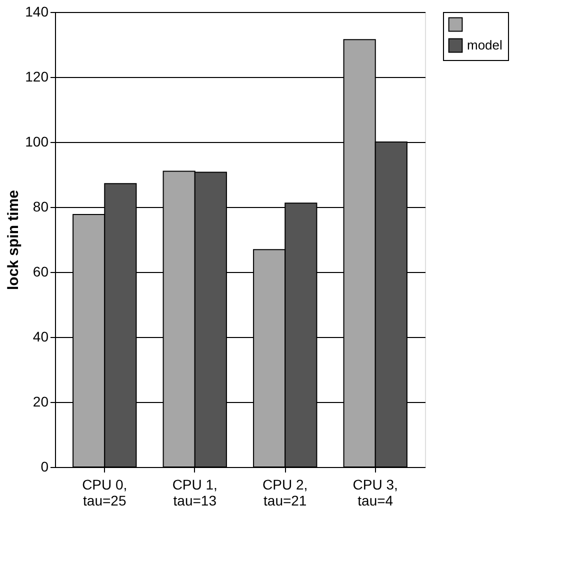  I want to click on y-tick-label: 80, so click(40, 206).